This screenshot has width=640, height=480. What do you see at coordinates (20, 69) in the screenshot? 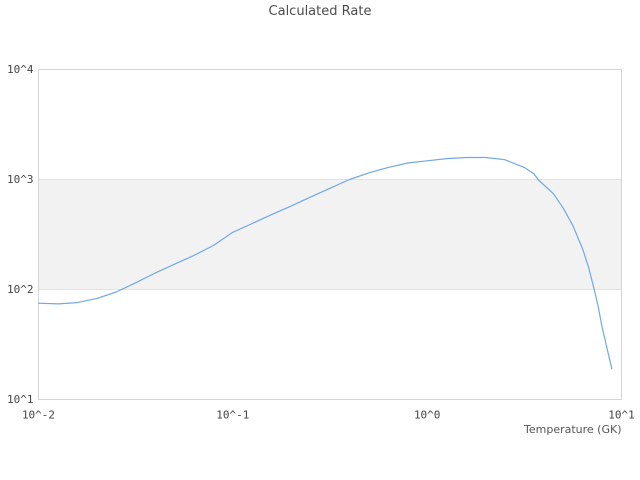
I see `y-tick-label: 10^4` at bounding box center [20, 69].